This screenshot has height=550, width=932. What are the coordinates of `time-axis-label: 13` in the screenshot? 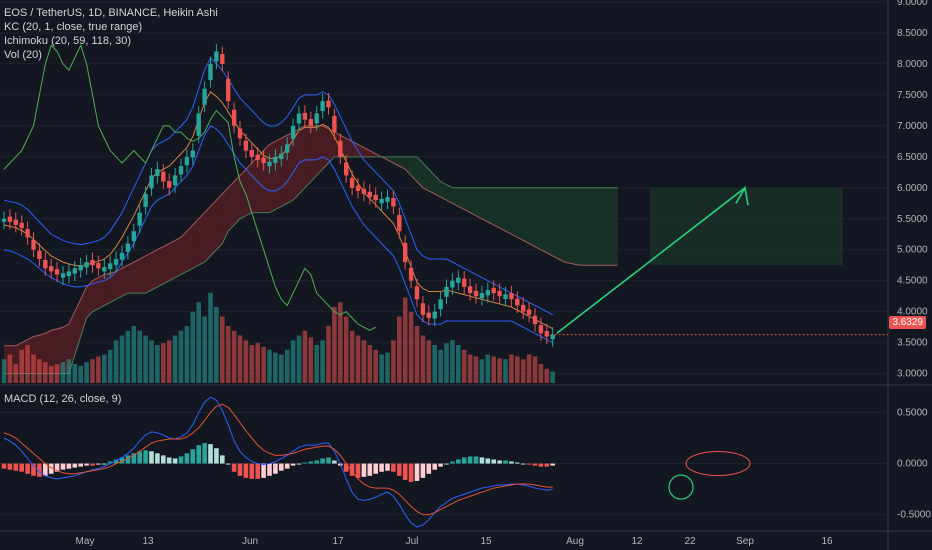 It's located at (148, 541).